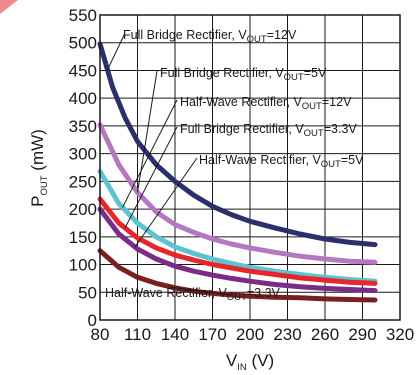 The image size is (419, 375). Describe the element at coordinates (83, 126) in the screenshot. I see `y-tick-label: 350` at that location.